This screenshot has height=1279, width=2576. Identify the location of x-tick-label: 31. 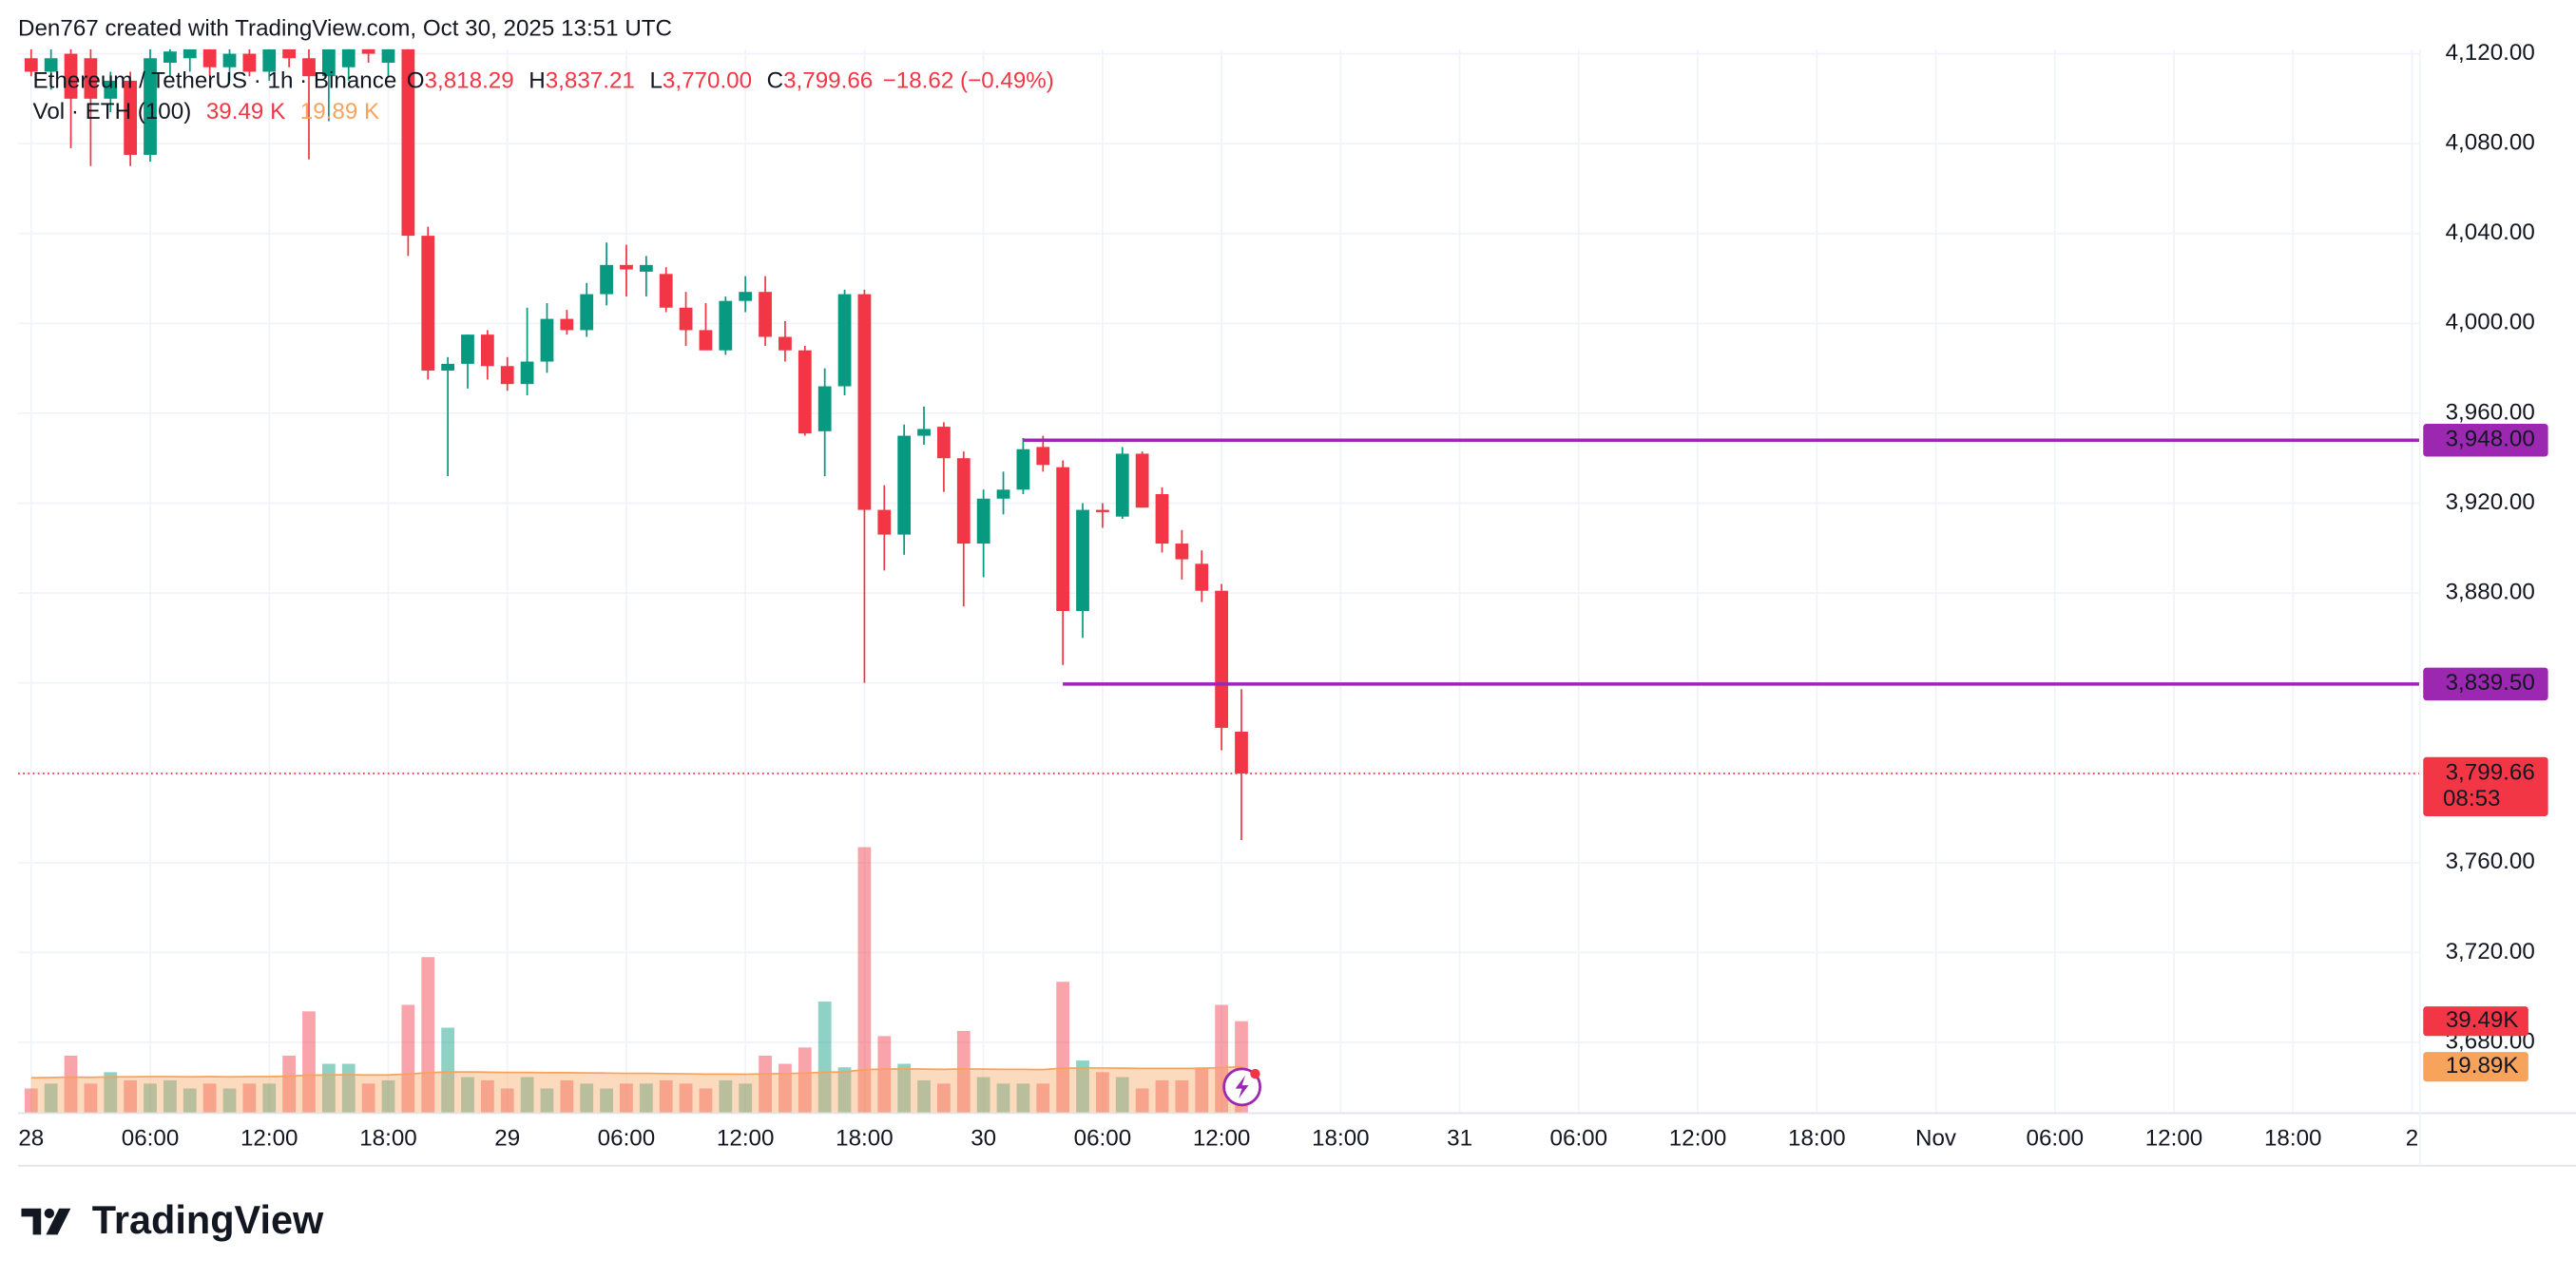
(1459, 1139).